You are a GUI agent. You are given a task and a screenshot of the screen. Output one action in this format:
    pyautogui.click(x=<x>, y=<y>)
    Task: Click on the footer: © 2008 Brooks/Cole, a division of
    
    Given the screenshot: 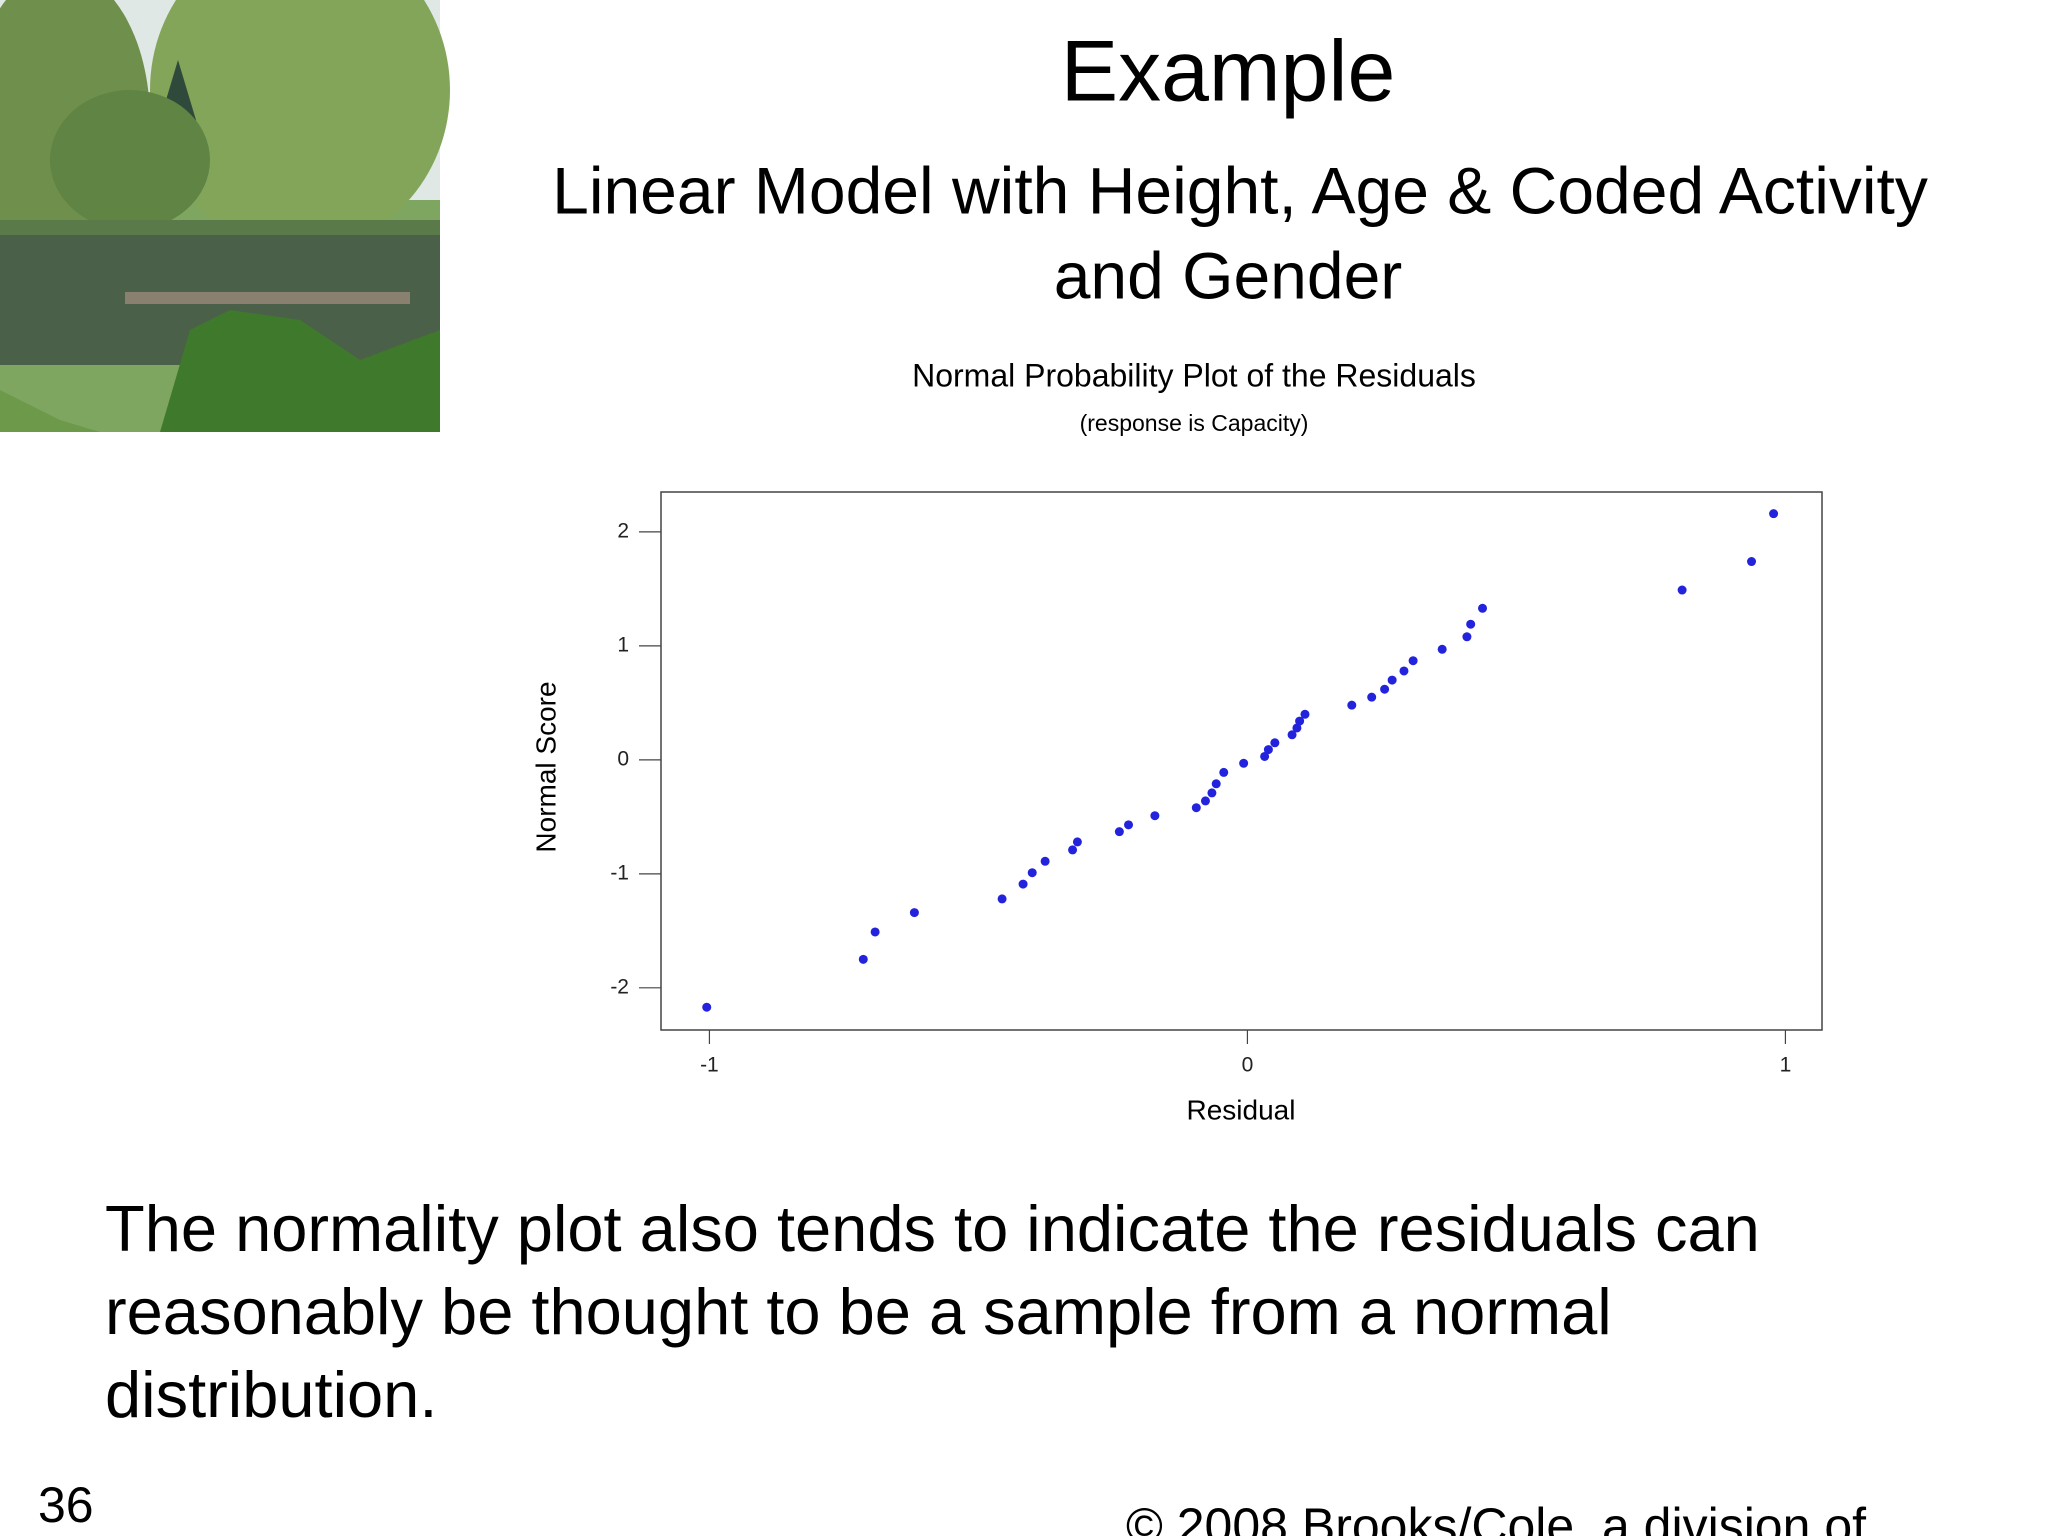 What is the action you would take?
    pyautogui.click(x=1496, y=1517)
    